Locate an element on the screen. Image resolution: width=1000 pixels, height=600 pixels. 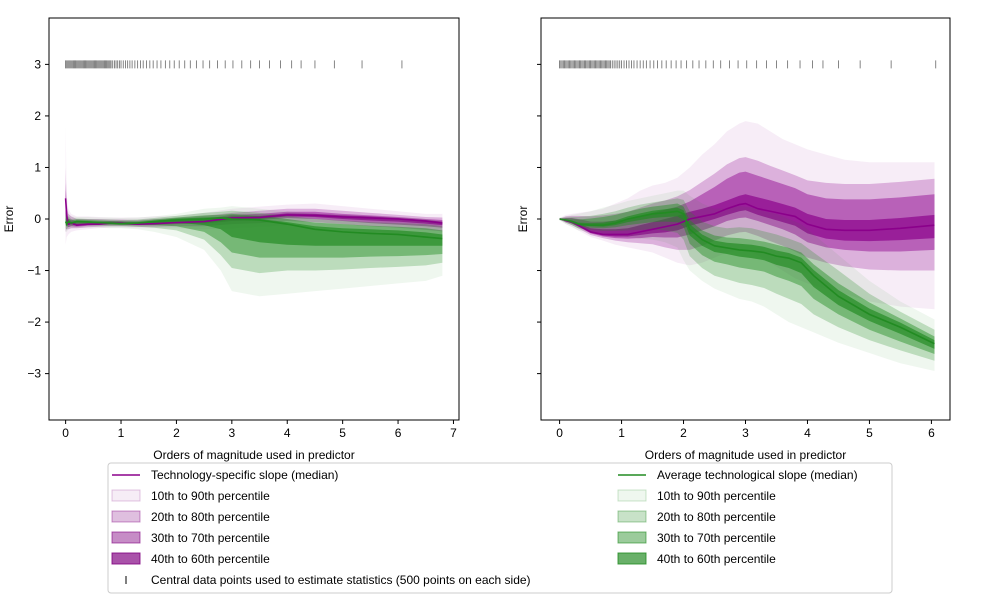
band-p30-p70 is located at coordinates (747, 279).